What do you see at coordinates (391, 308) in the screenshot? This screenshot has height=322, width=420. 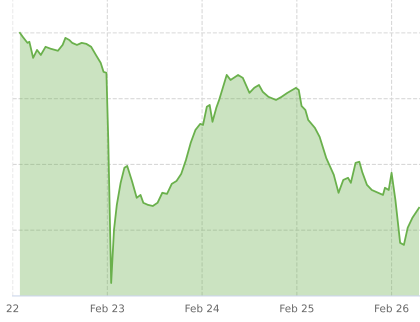 I see `x-tick-label: Feb 26` at bounding box center [391, 308].